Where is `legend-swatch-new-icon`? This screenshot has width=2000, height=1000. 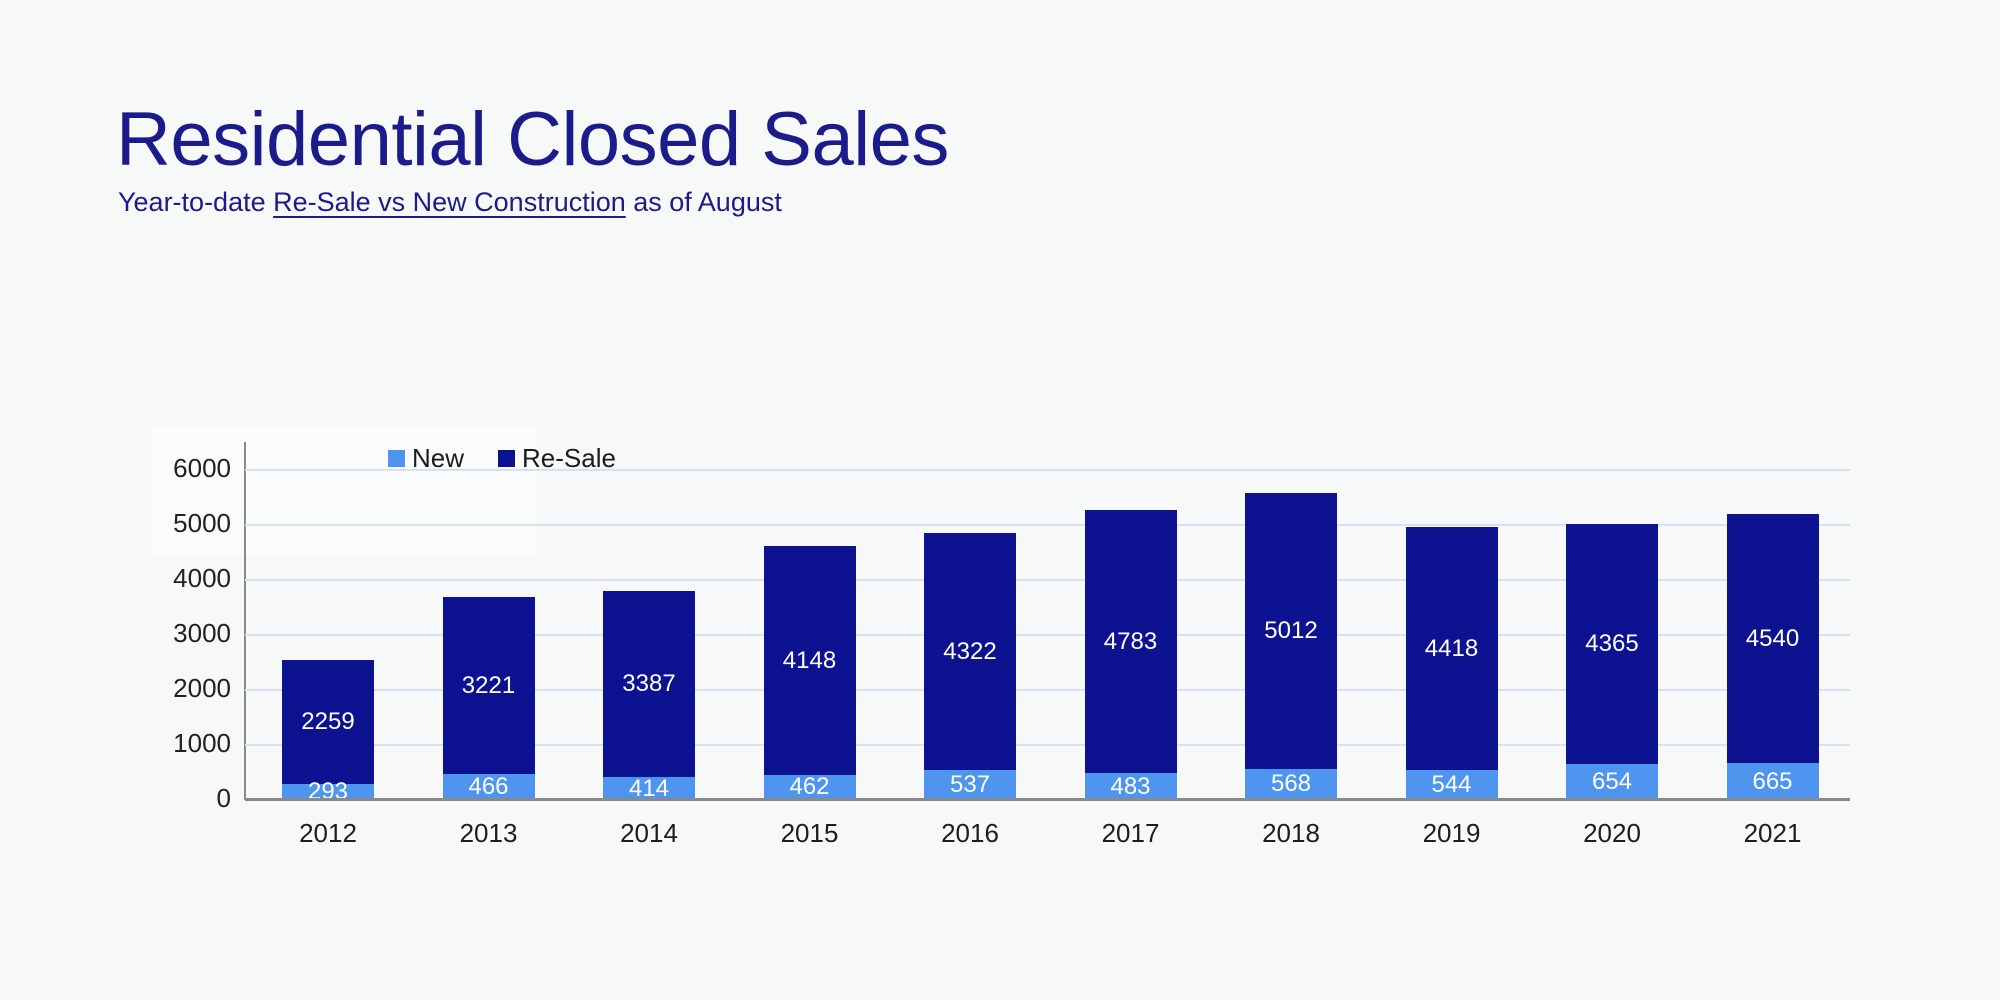
legend-swatch-new-icon is located at coordinates (396, 458).